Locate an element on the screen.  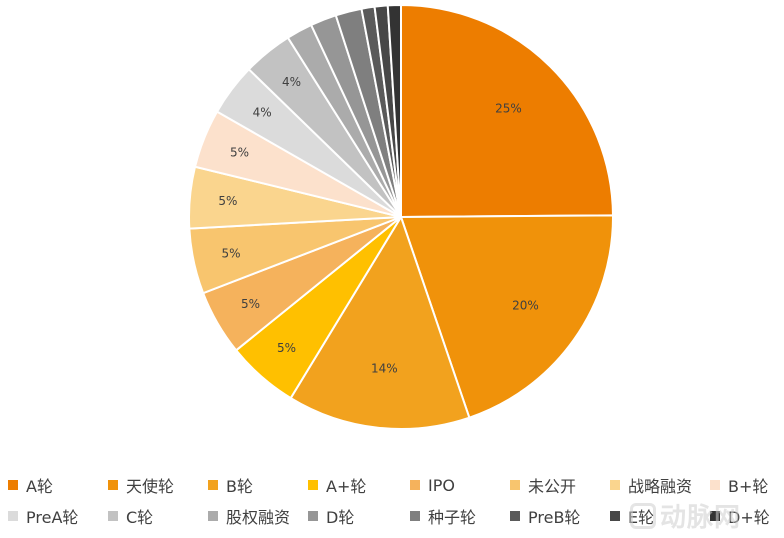
legend-item: PreB轮 is located at coordinates (545, 516).